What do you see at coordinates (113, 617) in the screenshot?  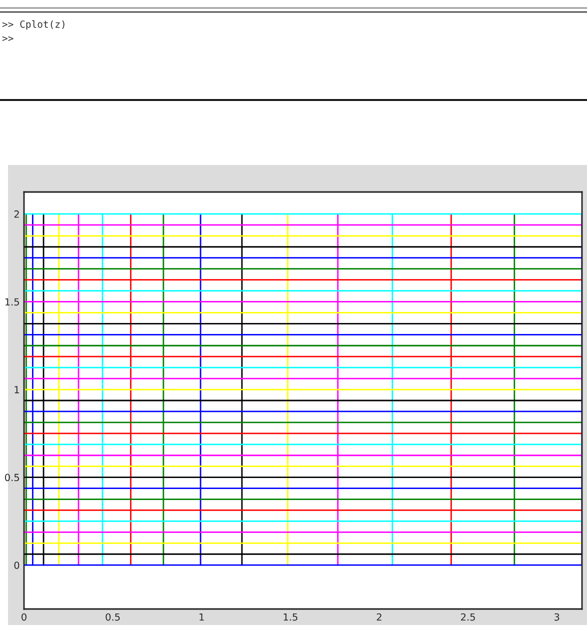 I see `x-tick-label: 0.5` at bounding box center [113, 617].